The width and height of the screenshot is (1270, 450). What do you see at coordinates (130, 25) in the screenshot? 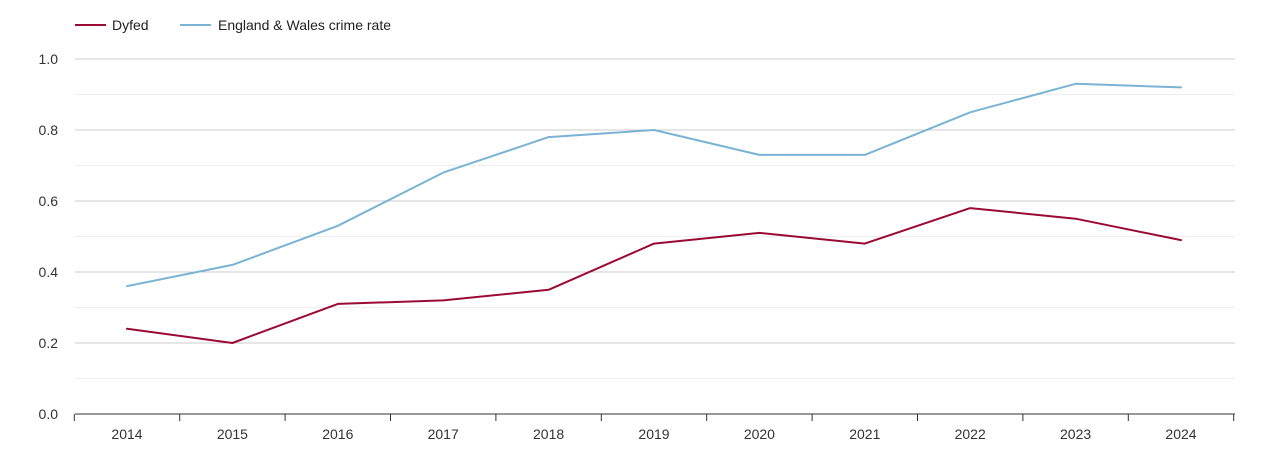
I see `legend-label: Dyfed` at bounding box center [130, 25].